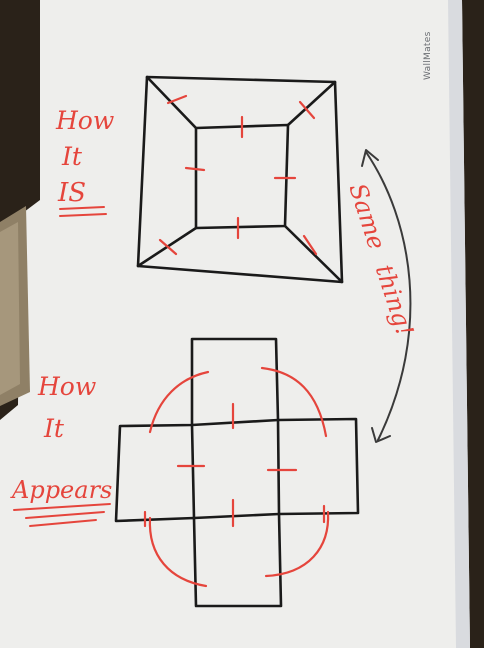 Image resolution: width=484 pixels, height=648 pixels. I want to click on cross-inner-right, so click(278, 467).